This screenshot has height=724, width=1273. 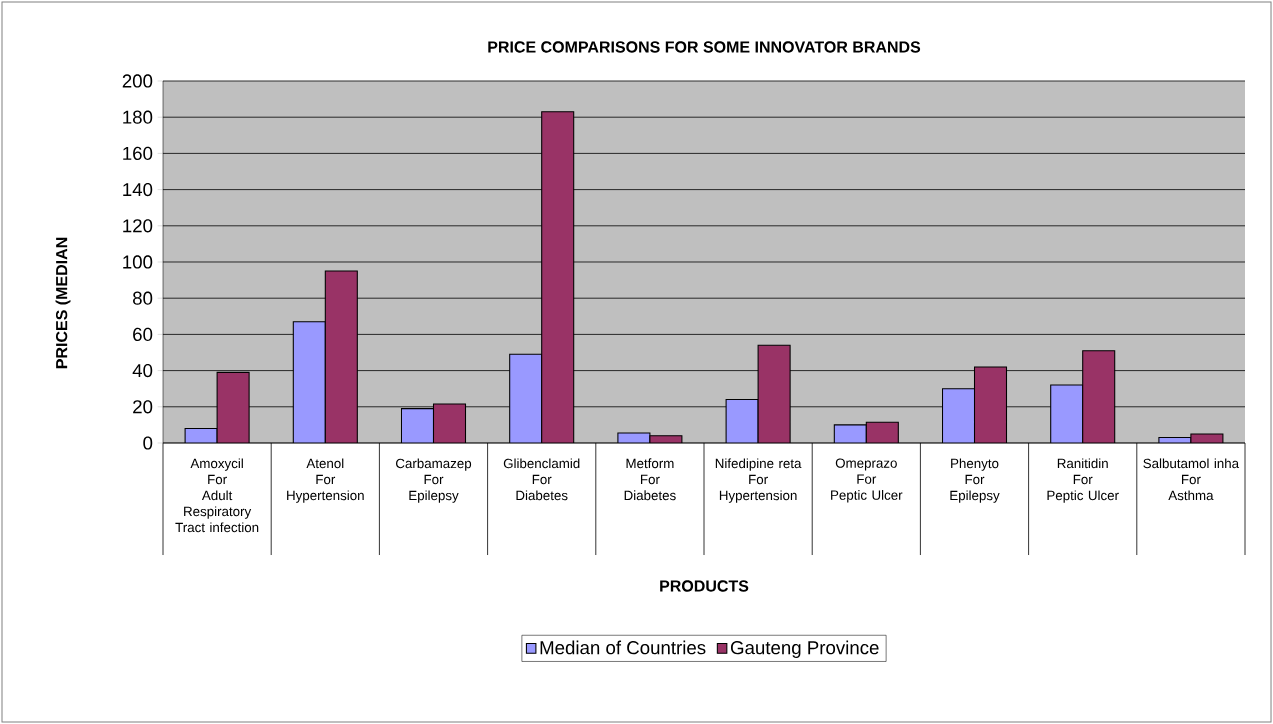 I want to click on y-axis-title: PRICES (MEDIAN, so click(x=63, y=303).